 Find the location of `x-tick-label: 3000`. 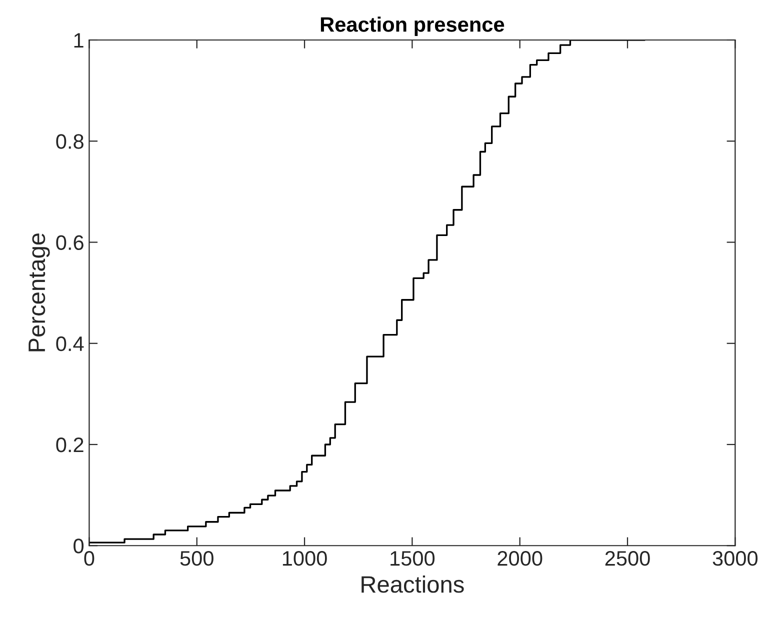

x-tick-label: 3000 is located at coordinates (735, 558).